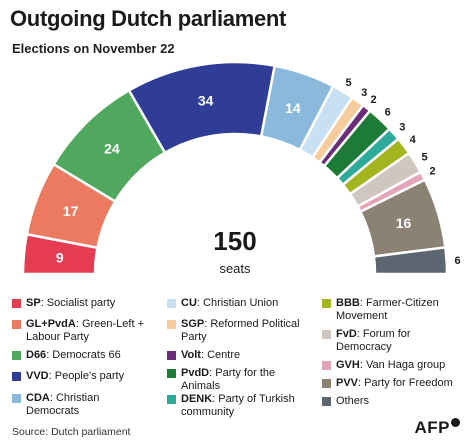 The height and width of the screenshot is (447, 474). What do you see at coordinates (293, 108) in the screenshot?
I see `arc-label-cda: 14` at bounding box center [293, 108].